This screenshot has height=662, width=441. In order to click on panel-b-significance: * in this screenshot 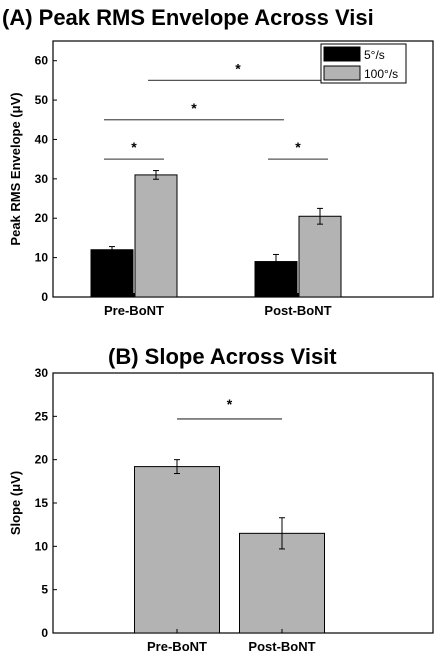, I will do `click(229, 408)`.